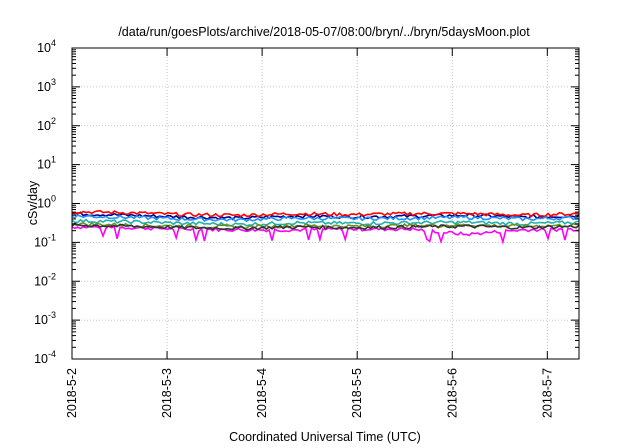 The image size is (640, 448). Describe the element at coordinates (325, 437) in the screenshot. I see `x-axis-label: Coordinated Universal Time (UTC)` at that location.